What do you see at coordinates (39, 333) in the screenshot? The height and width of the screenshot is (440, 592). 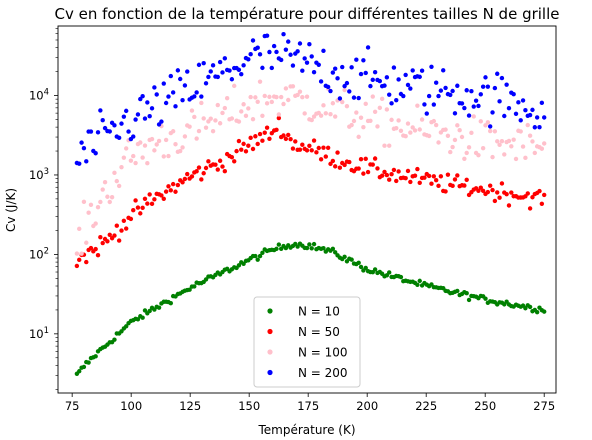 I see `y-tick-label: 101` at bounding box center [39, 333].